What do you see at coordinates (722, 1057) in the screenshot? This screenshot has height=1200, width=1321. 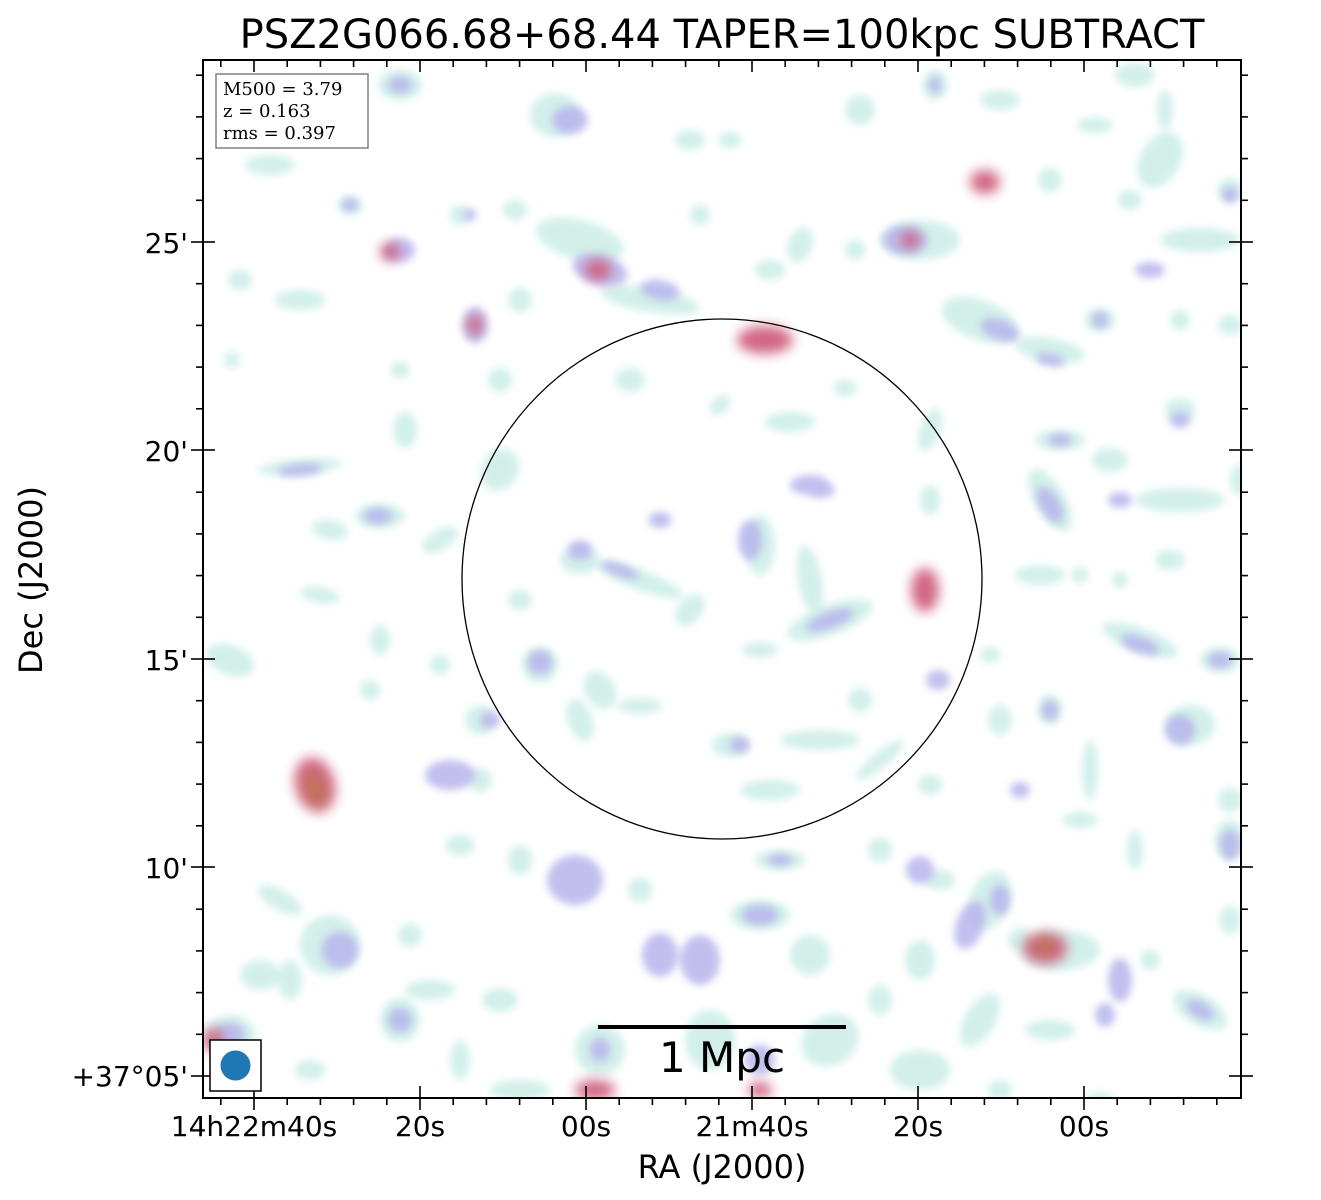 I see `scale-bar-label: 1 Mpc` at bounding box center [722, 1057].